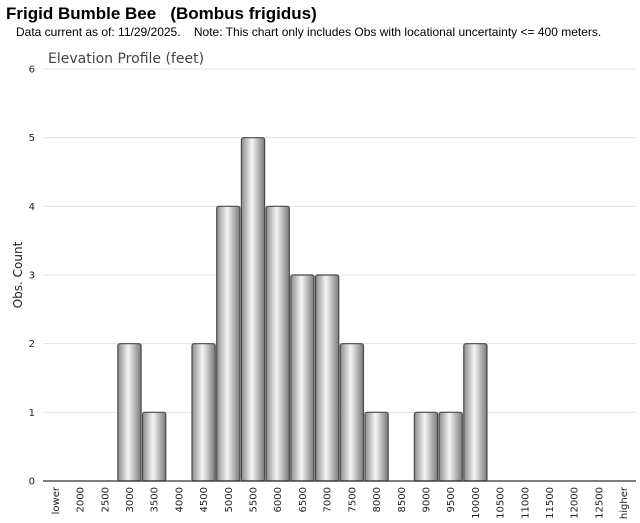 The image size is (640, 523). I want to click on y-tick-label: 4, so click(32, 207).